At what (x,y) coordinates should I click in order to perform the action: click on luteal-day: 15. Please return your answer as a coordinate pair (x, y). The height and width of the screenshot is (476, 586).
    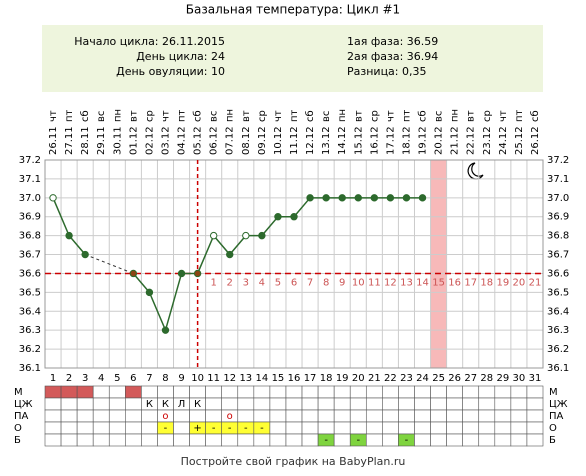
    Looking at the image, I should click on (438, 282).